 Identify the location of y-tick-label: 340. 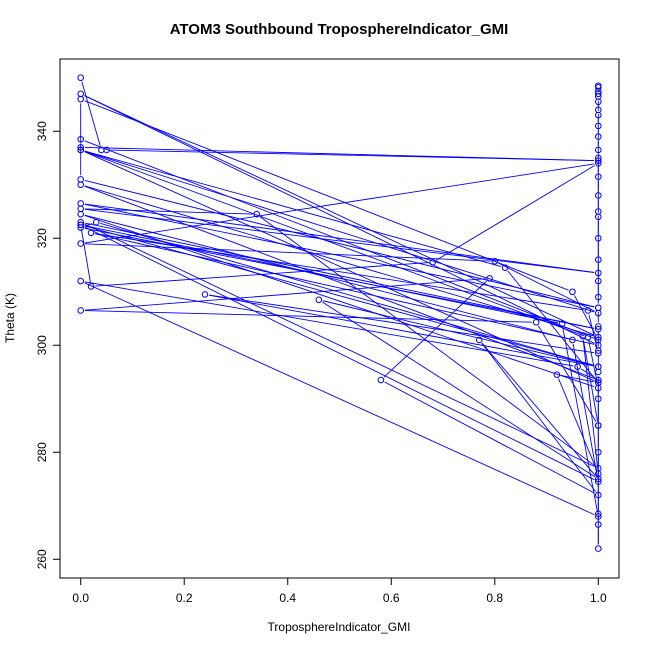
(42, 131).